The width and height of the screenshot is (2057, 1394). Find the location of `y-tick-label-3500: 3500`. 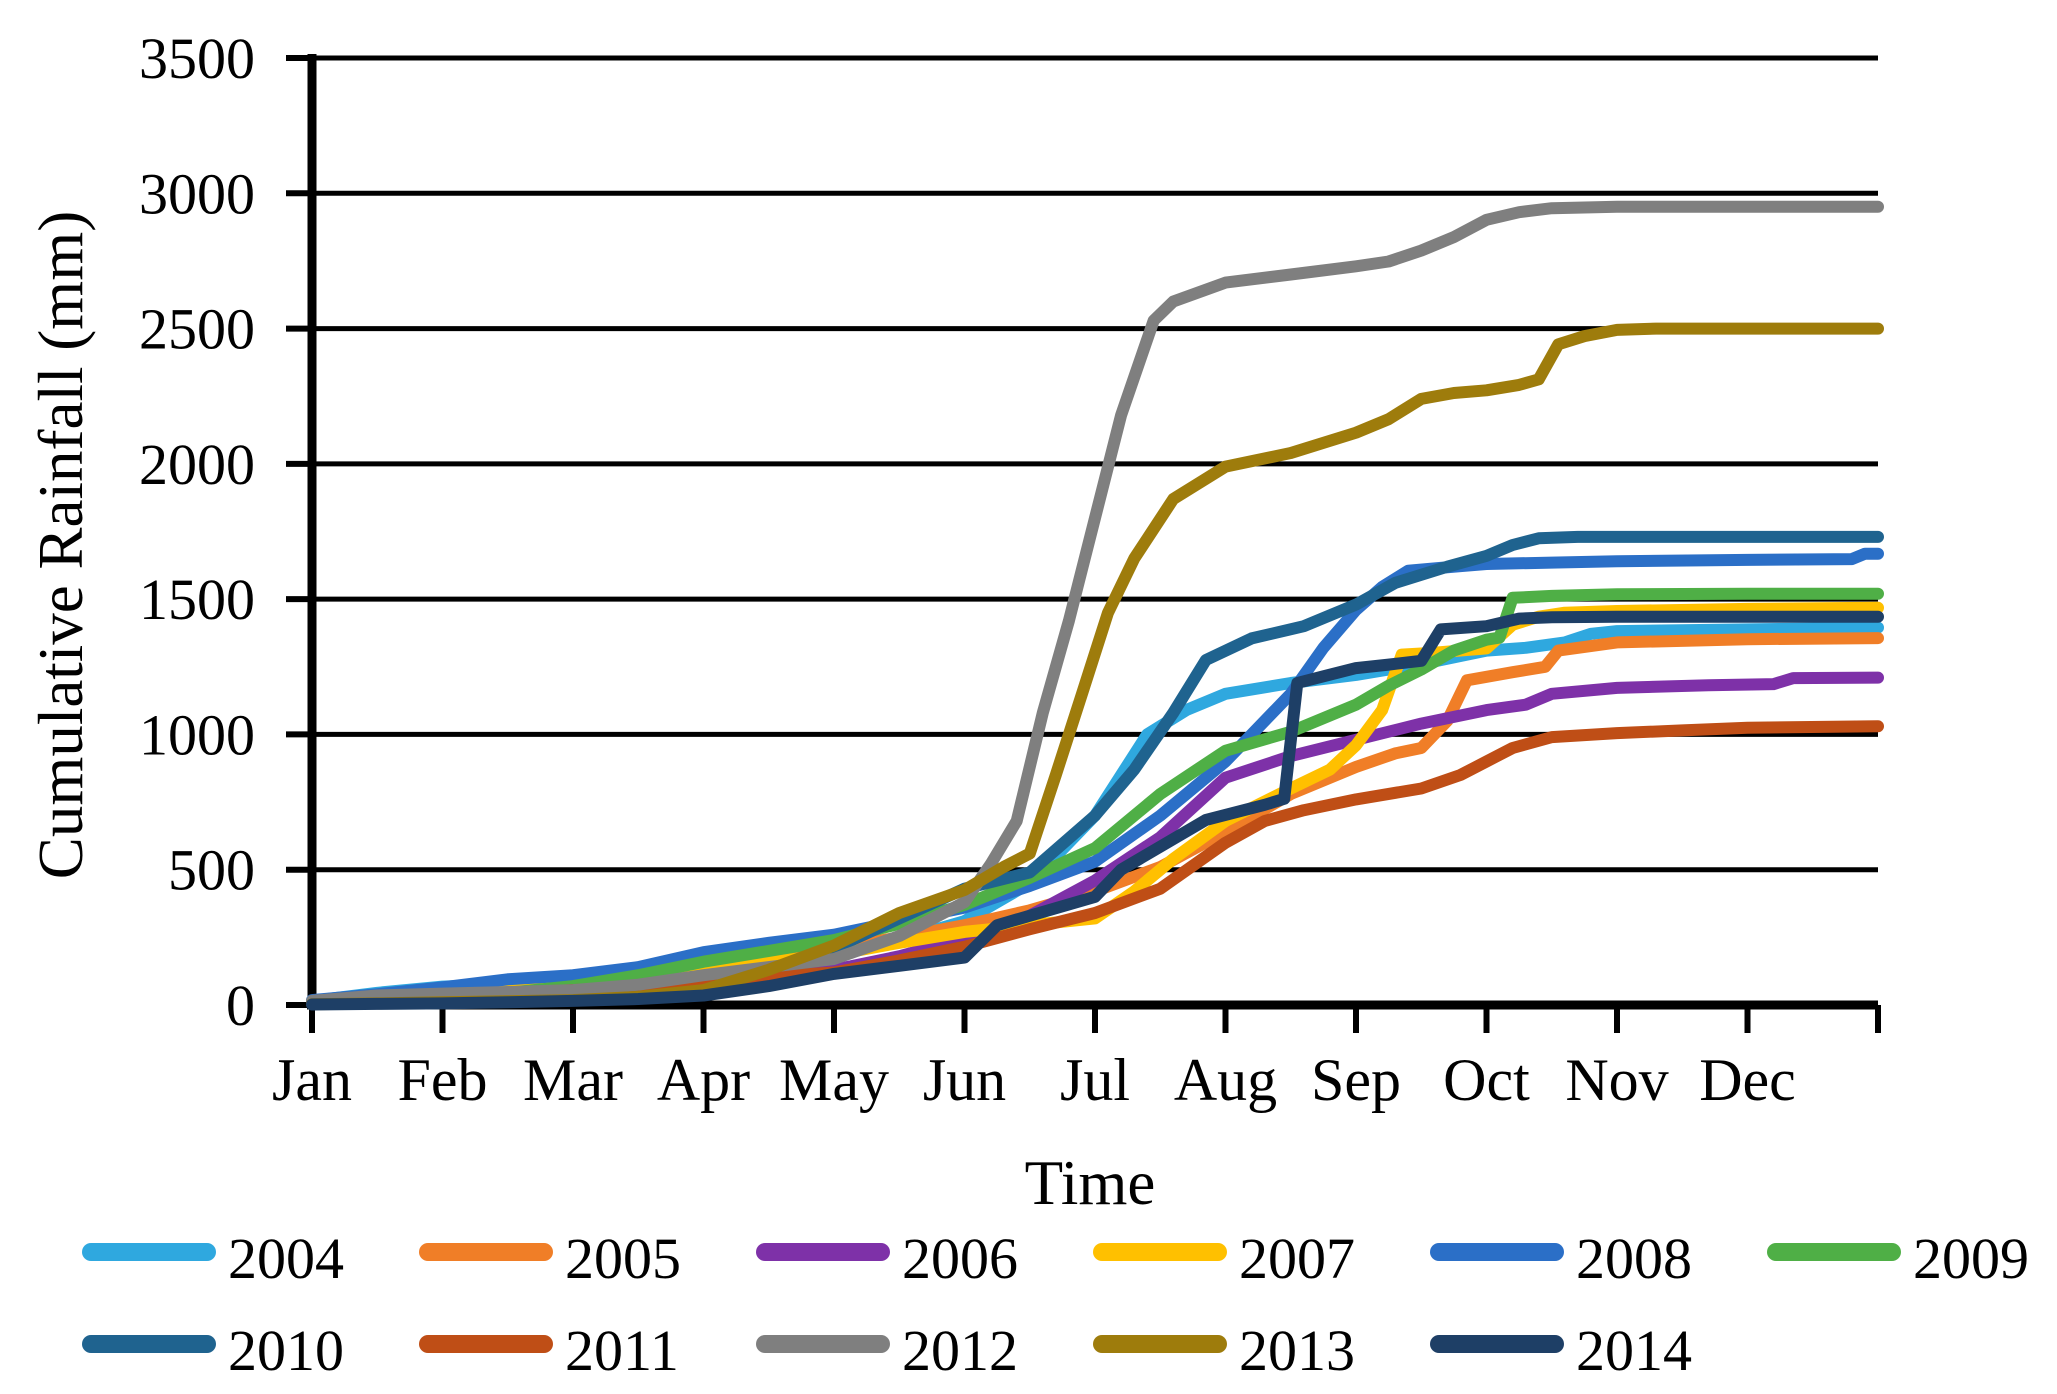

y-tick-label-3500: 3500 is located at coordinates (197, 58).